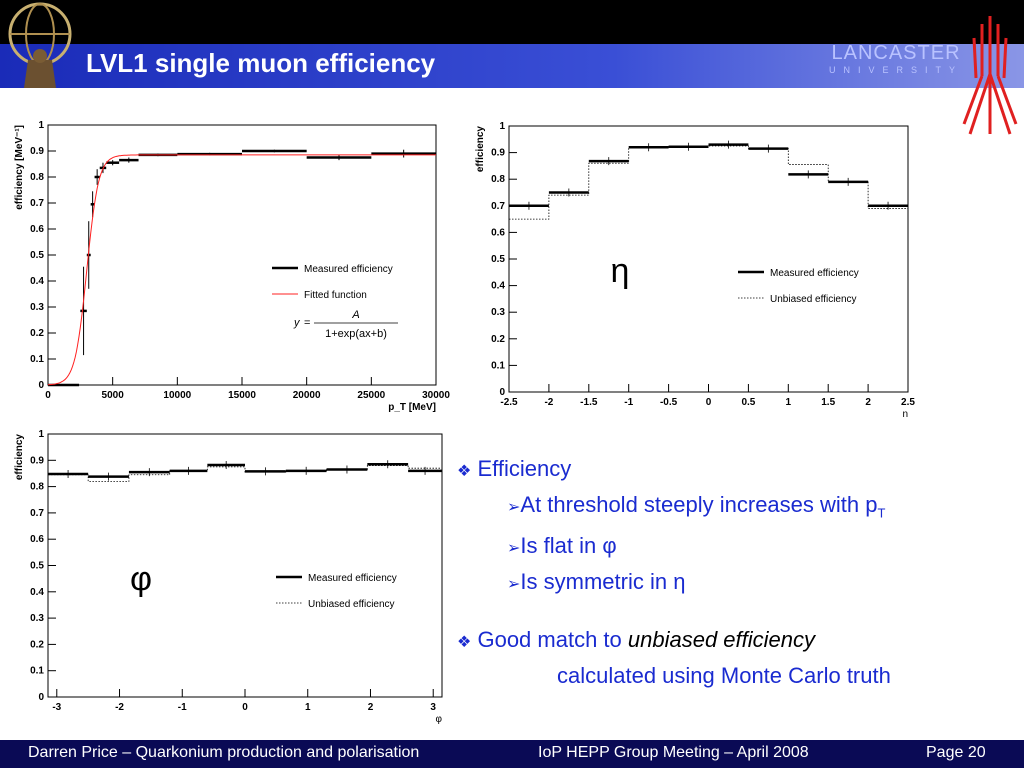  What do you see at coordinates (620, 271) in the screenshot?
I see `plot-annotation-symbol: η` at bounding box center [620, 271].